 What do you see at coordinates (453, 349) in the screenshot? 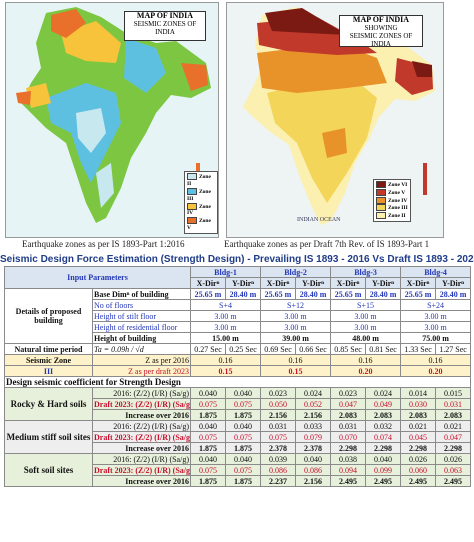
I see `cell: 1.27 Sec` at bounding box center [453, 349].